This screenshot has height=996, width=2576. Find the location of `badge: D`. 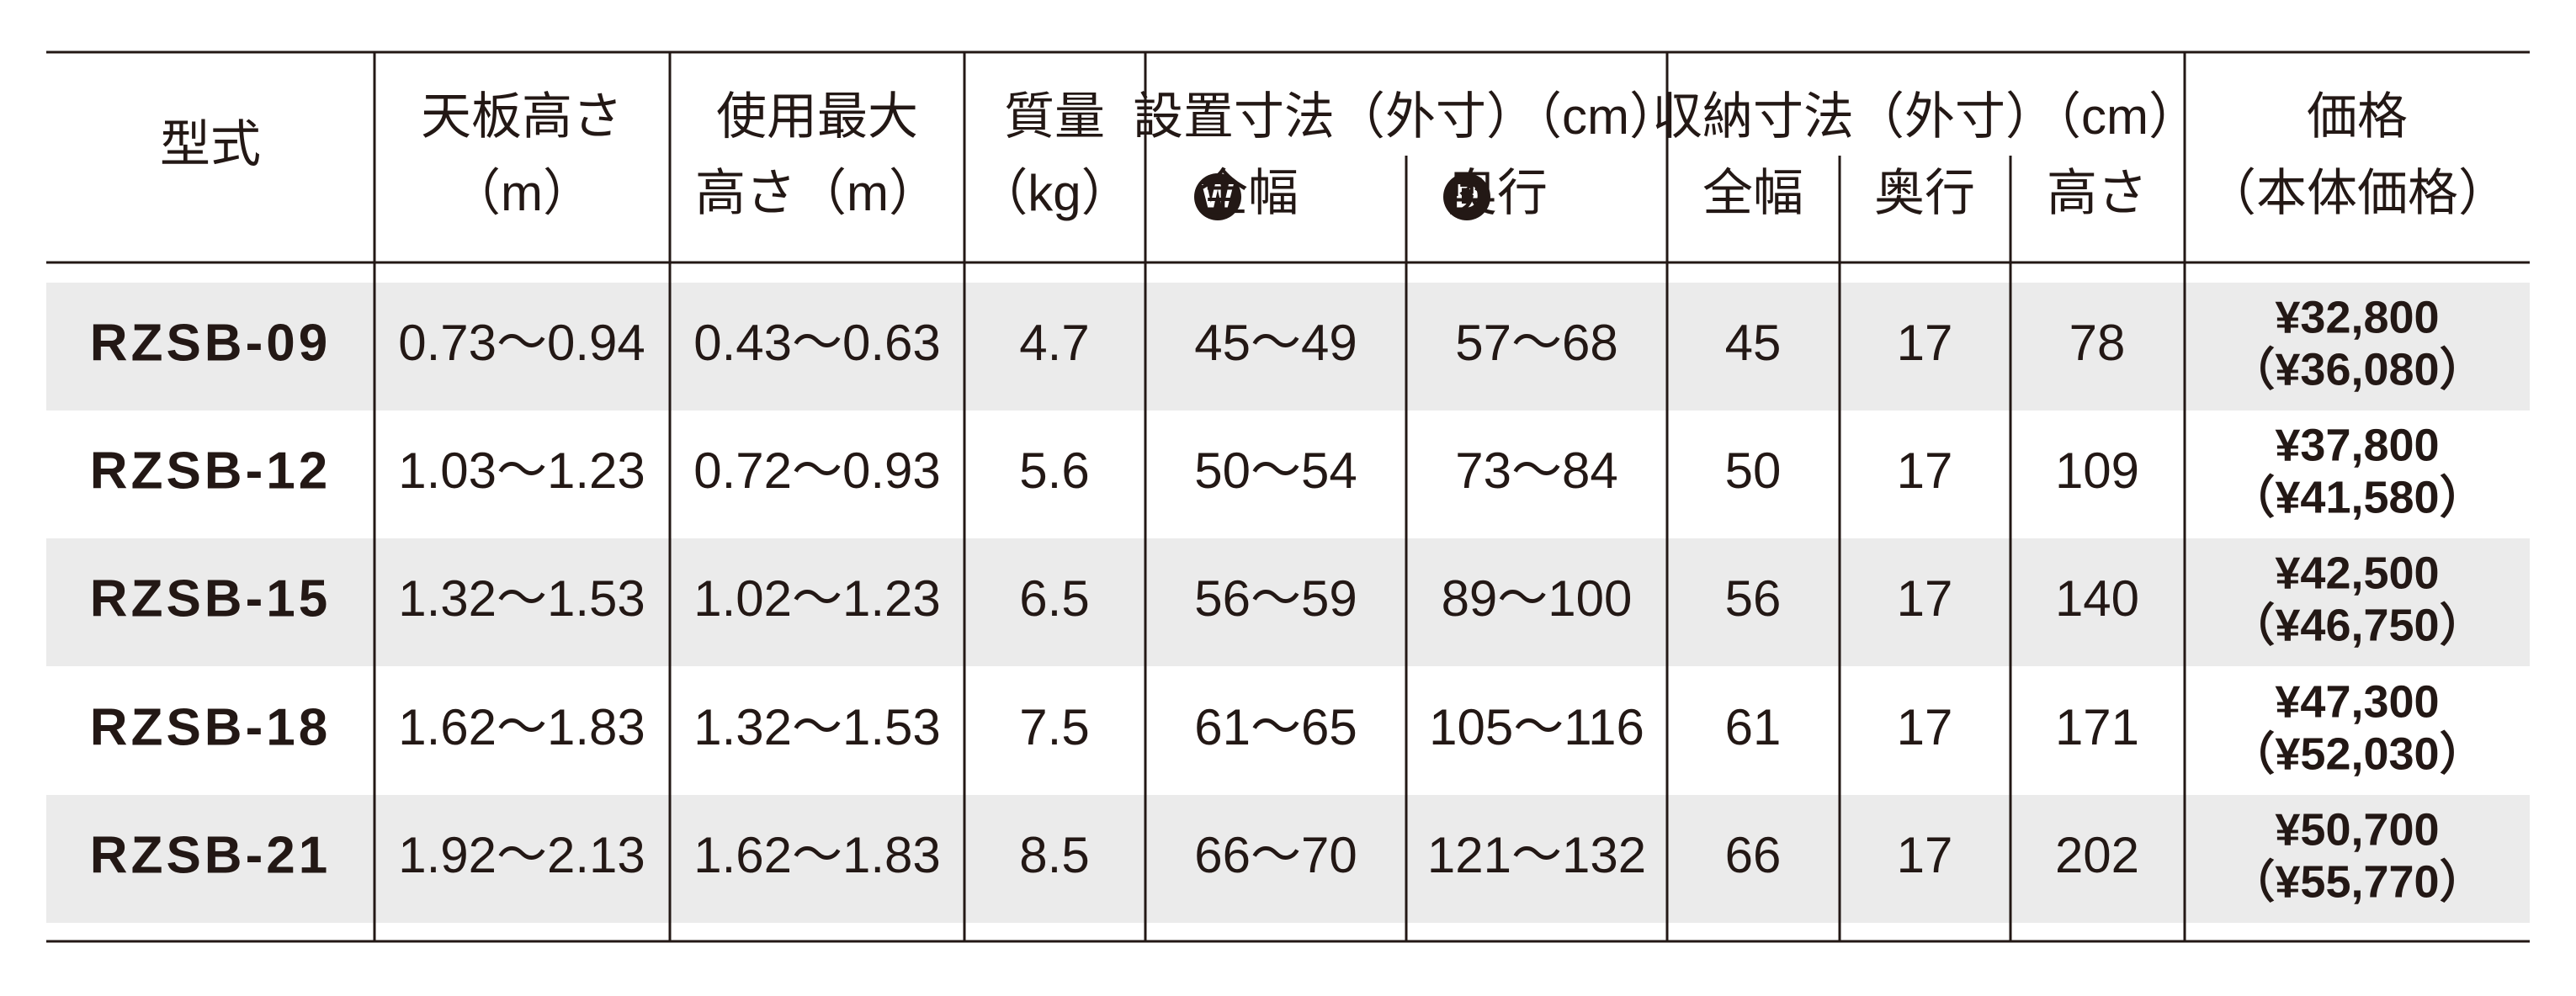

badge: D is located at coordinates (1467, 196).